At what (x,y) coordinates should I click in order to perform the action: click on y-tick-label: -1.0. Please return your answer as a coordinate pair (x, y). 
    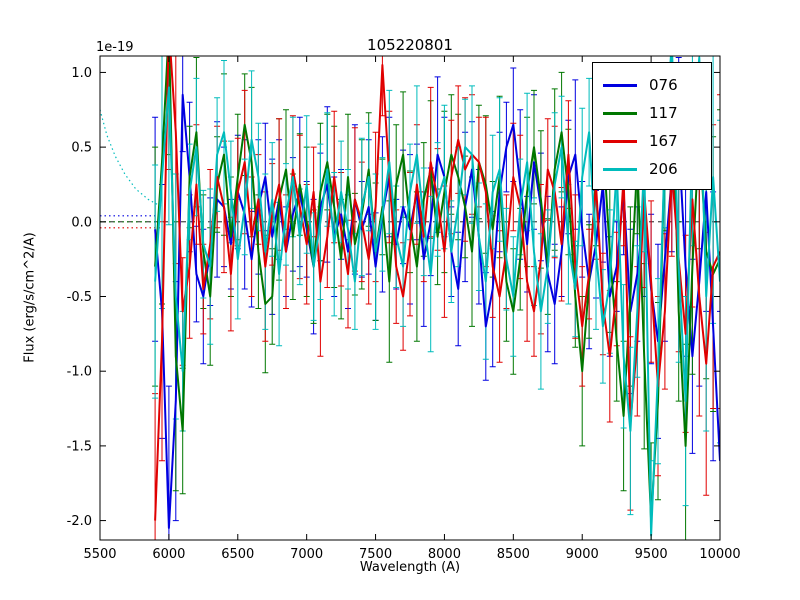
    Looking at the image, I should click on (79, 372).